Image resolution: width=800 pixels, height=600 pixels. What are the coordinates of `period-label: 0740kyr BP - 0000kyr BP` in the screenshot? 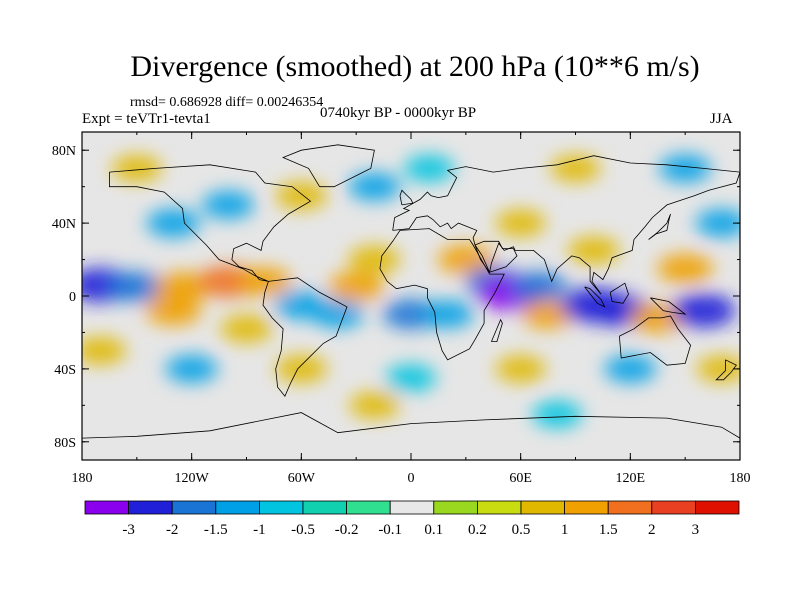 It's located at (398, 113).